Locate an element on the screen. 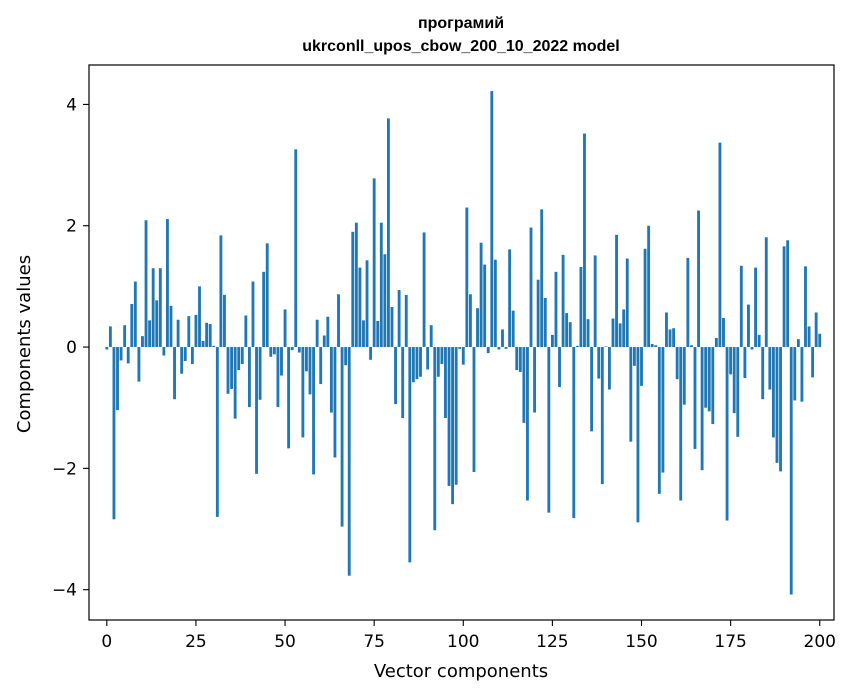  x-tick-label-75: 75 is located at coordinates (374, 642).